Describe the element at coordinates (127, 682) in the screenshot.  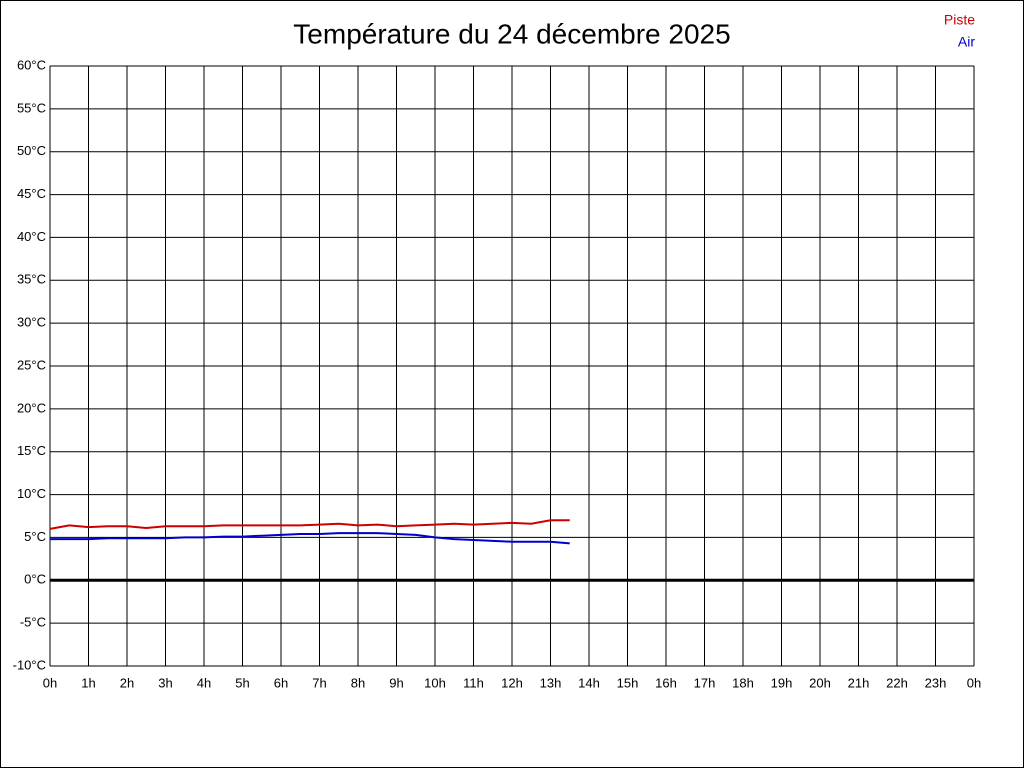
I see `x-tick-label: 2h` at that location.